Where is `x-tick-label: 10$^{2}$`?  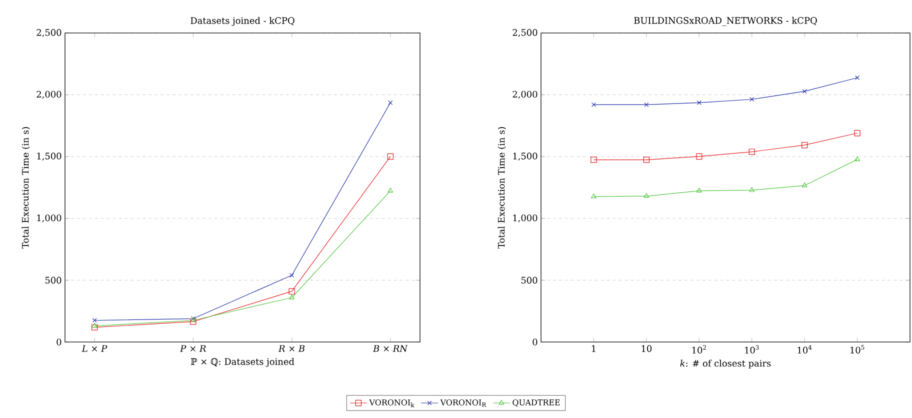
x-tick-label: 10$^{2}$ is located at coordinates (699, 349).